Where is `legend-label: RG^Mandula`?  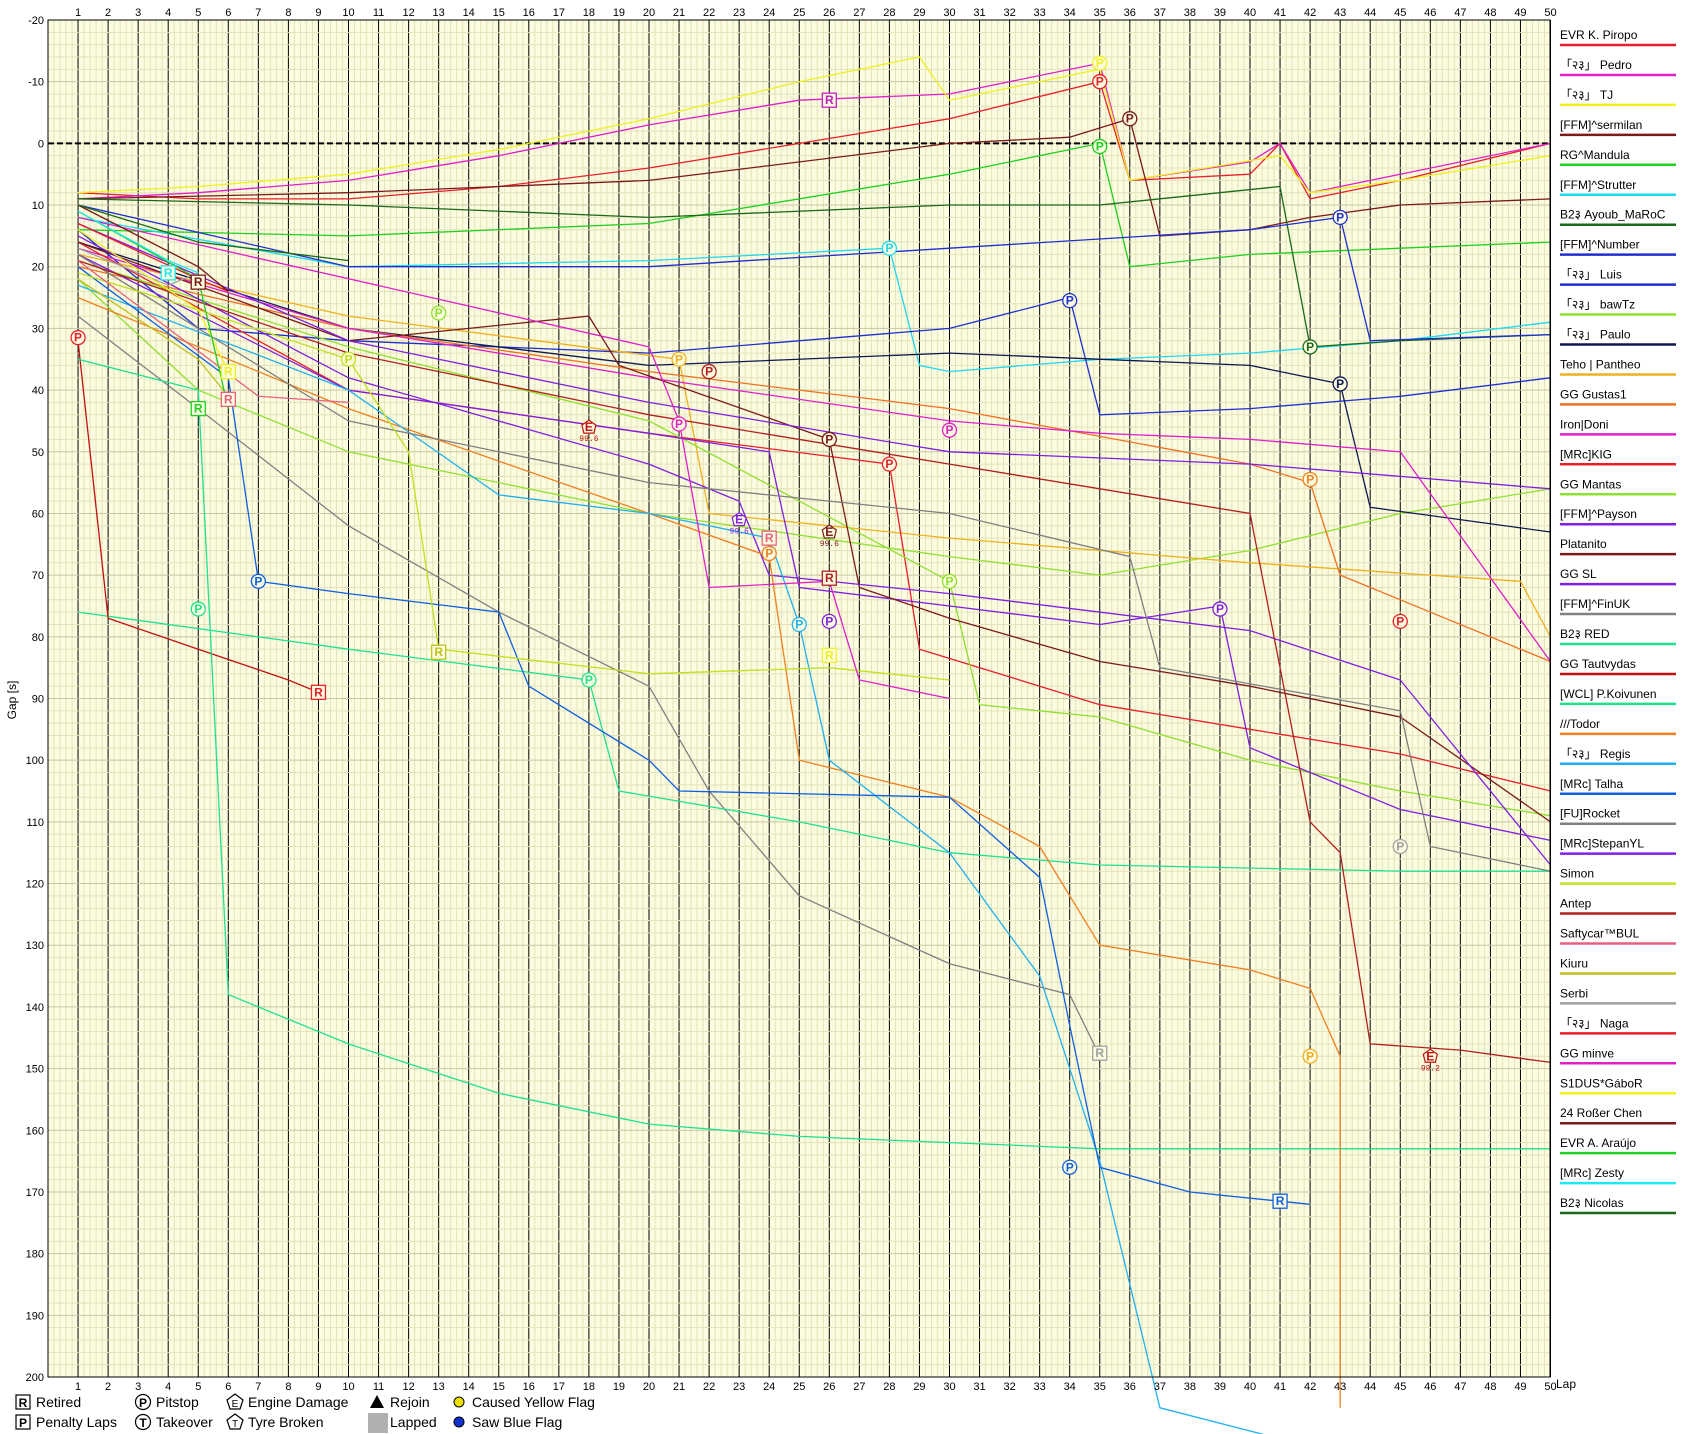
legend-label: RG^Mandula is located at coordinates (1595, 155).